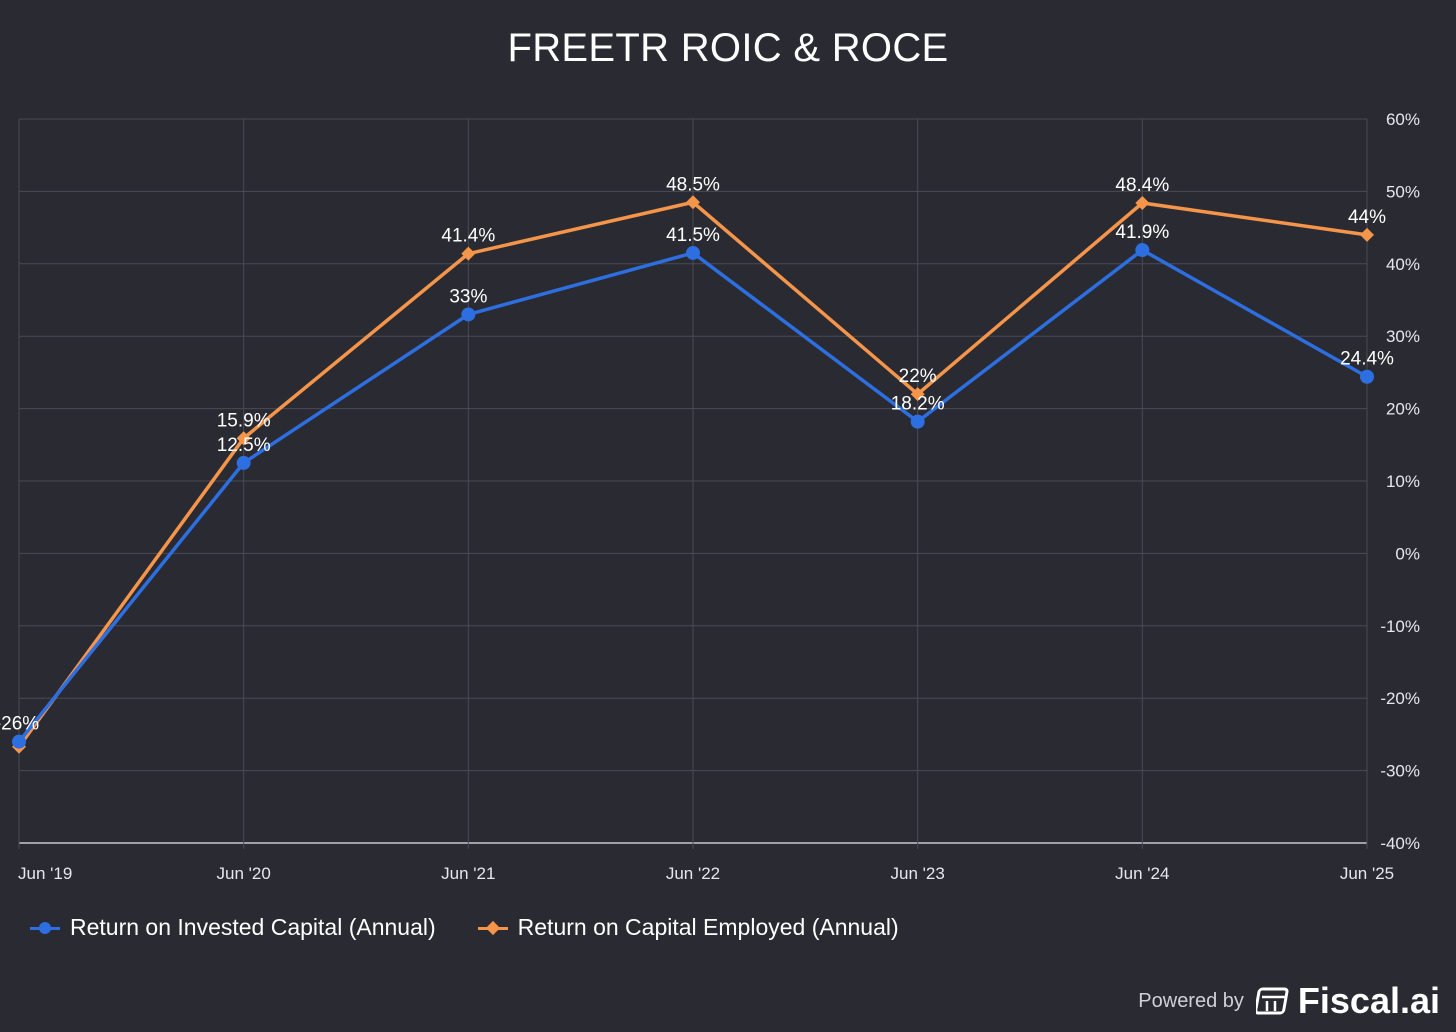 The height and width of the screenshot is (1032, 1456). Describe the element at coordinates (918, 376) in the screenshot. I see `data-label-roce: 22%` at that location.